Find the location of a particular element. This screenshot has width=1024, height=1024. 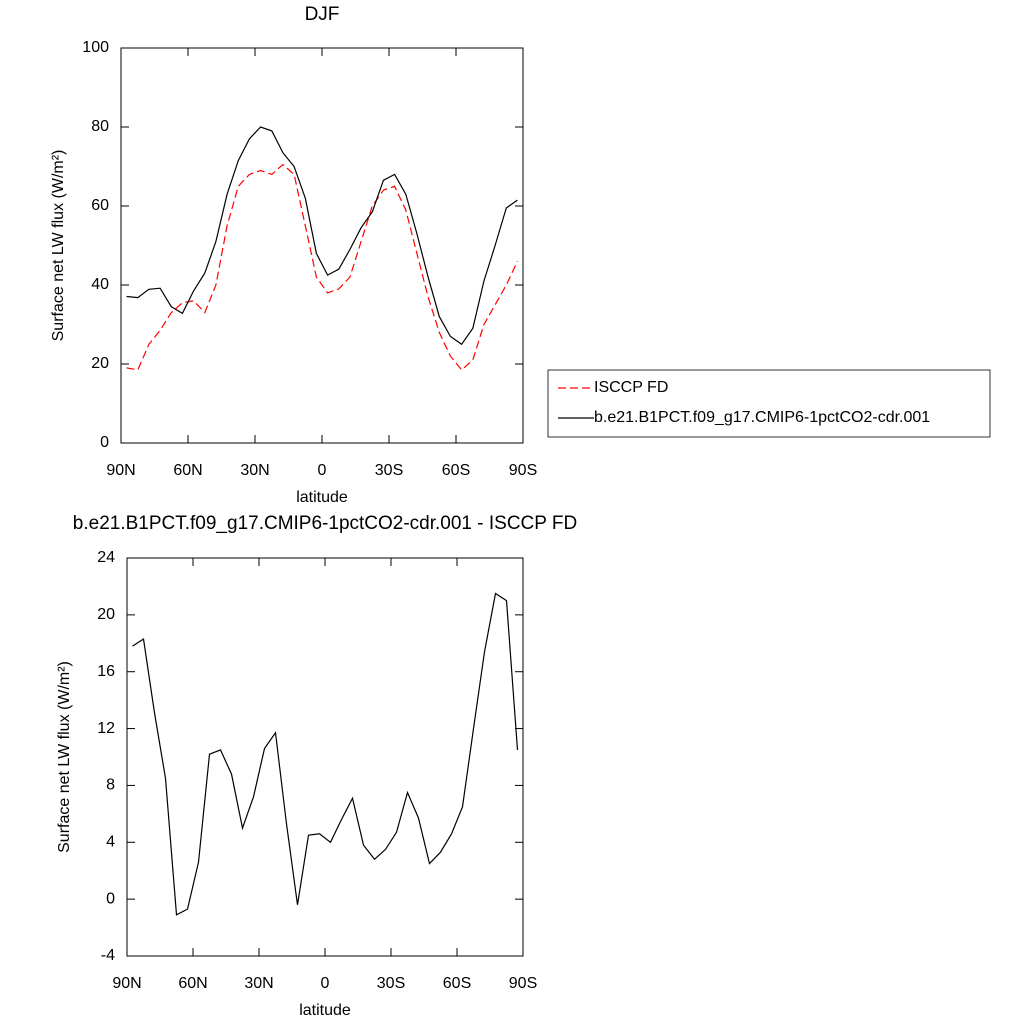

legend-label: ISCCP FD is located at coordinates (631, 387).